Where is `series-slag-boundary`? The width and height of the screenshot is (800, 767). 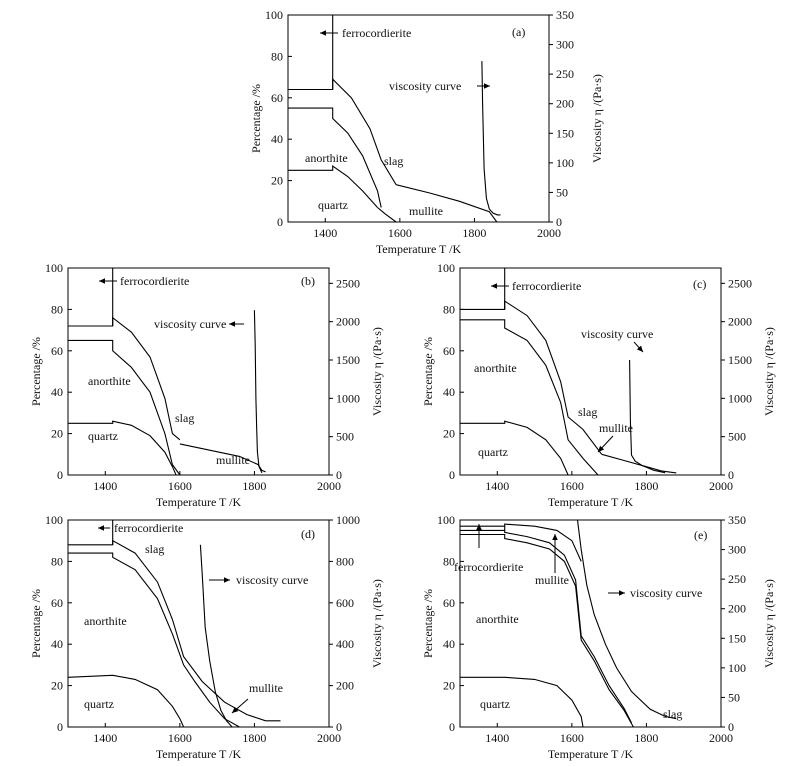
series-slag-boundary is located at coordinates (446, 203).